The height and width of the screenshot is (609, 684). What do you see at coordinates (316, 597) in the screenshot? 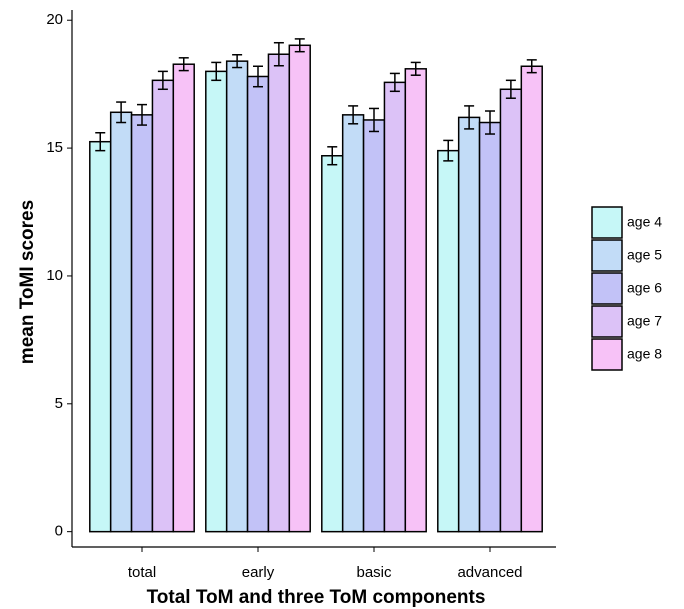
I see `x-axis-title: Total ToM and three ToM components` at bounding box center [316, 597].